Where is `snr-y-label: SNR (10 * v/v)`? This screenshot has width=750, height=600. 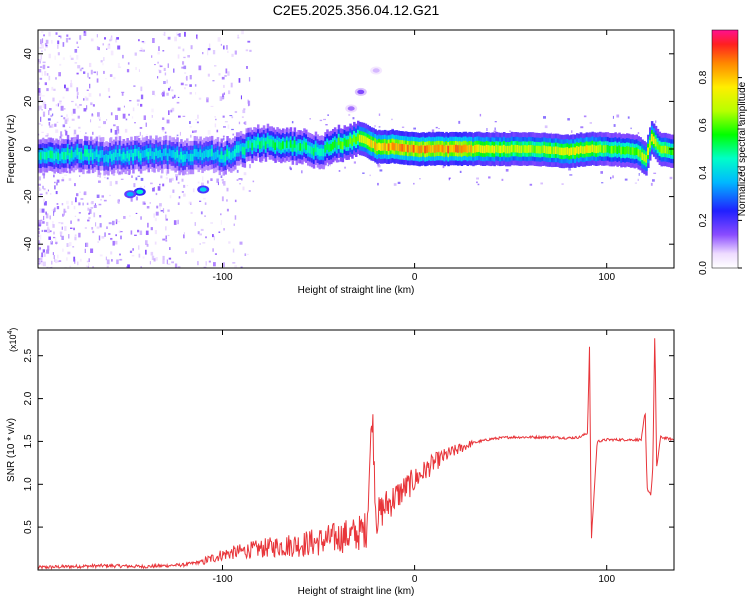 snr-y-label: SNR (10 * v/v) is located at coordinates (11, 450).